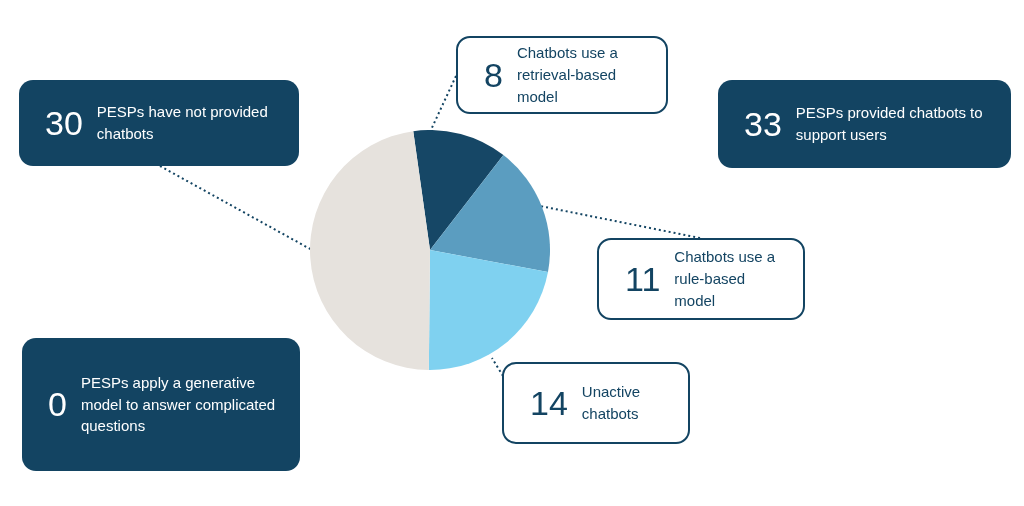  What do you see at coordinates (64, 123) in the screenshot?
I see `data-label: 30` at bounding box center [64, 123].